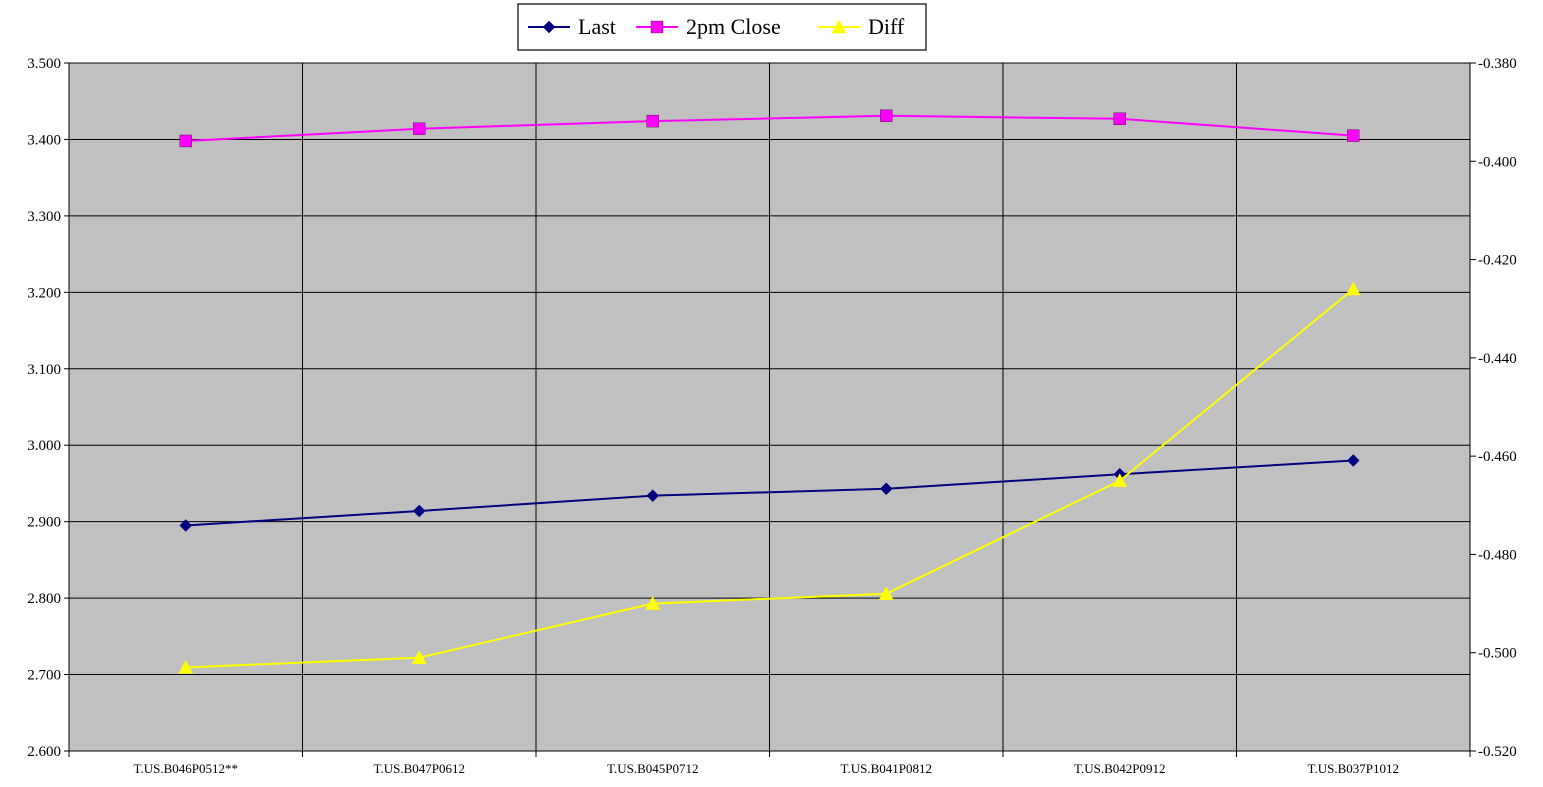 The height and width of the screenshot is (787, 1543). Describe the element at coordinates (733, 26) in the screenshot. I see `legend-label-2pm-close: 2pm Close` at that location.